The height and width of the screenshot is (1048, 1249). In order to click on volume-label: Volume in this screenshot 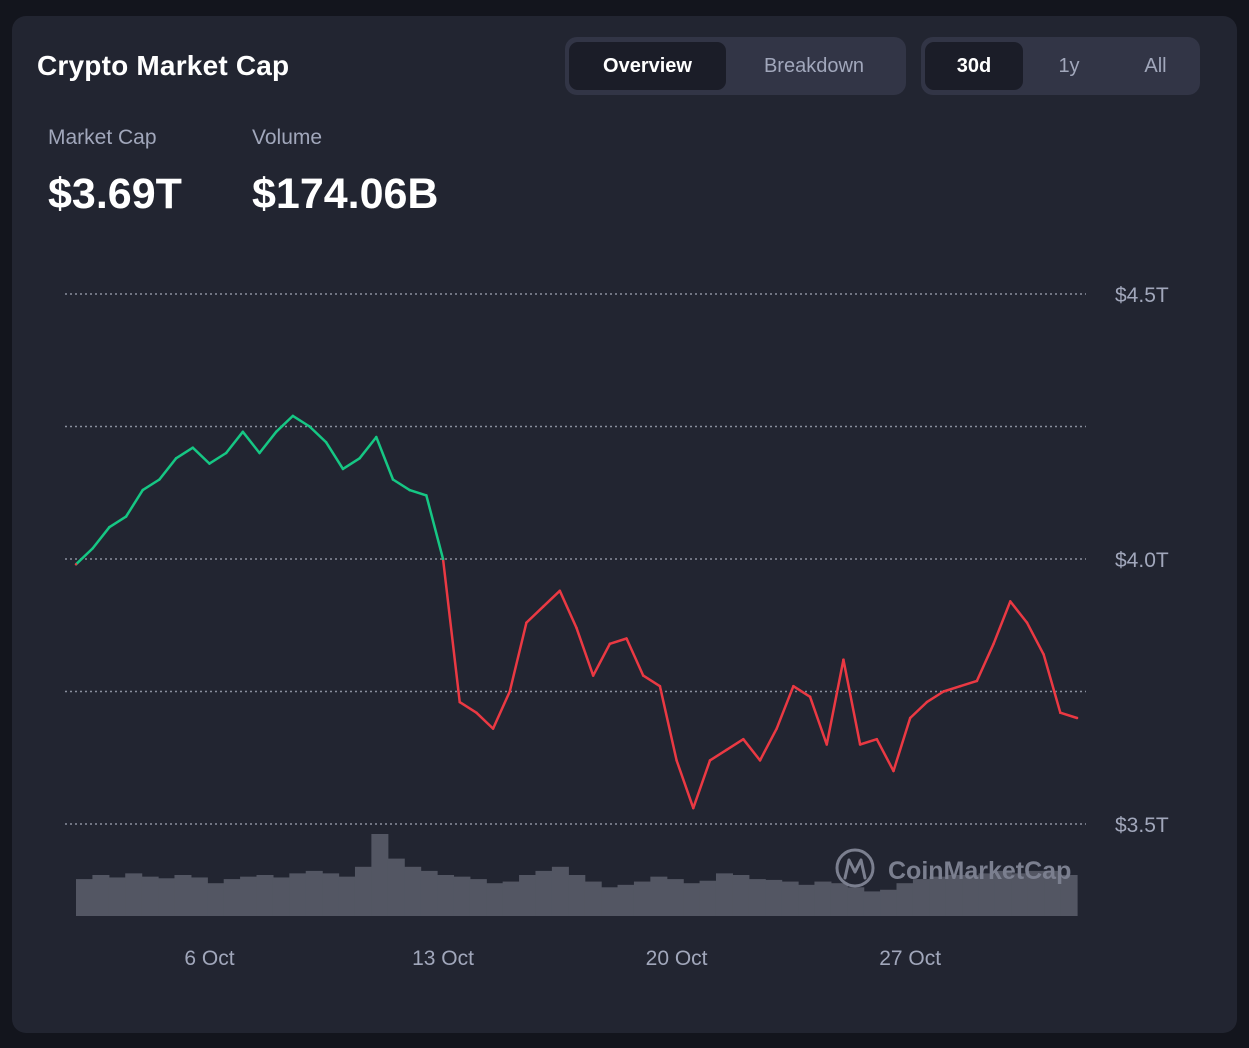, I will do `click(287, 137)`.